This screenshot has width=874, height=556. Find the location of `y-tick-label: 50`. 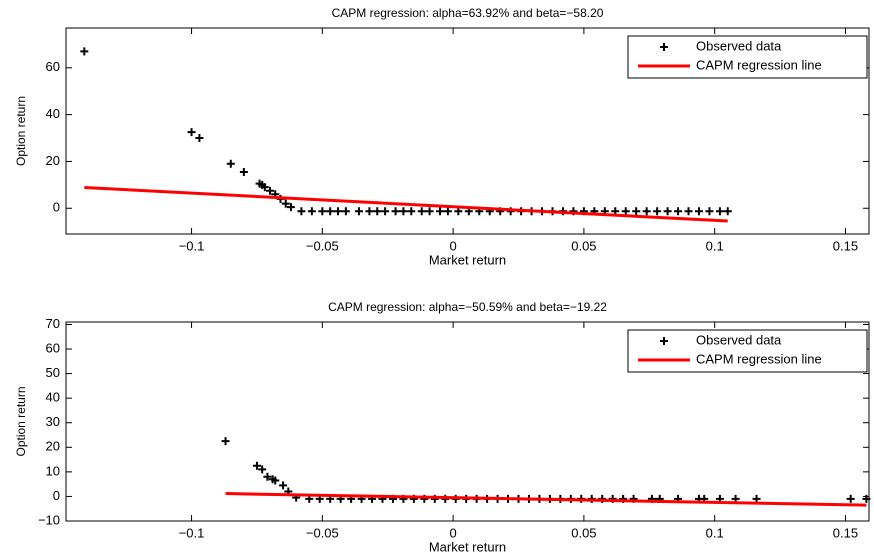

y-tick-label: 50 is located at coordinates (53, 372).